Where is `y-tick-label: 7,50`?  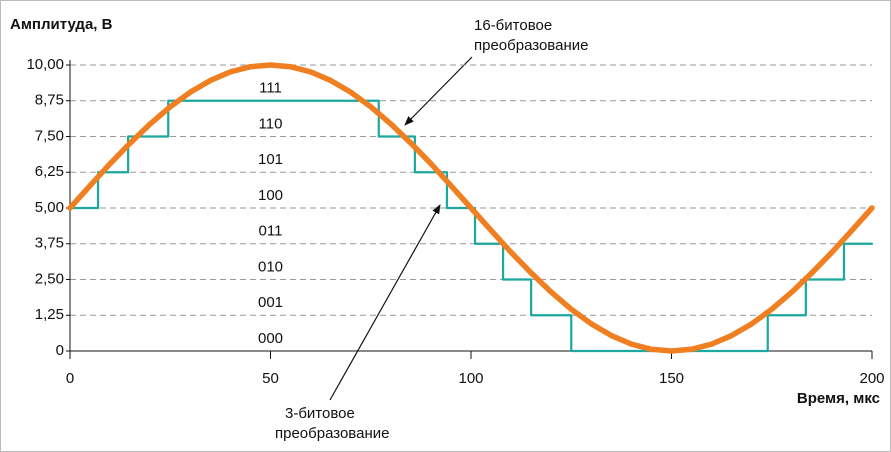
y-tick-label: 7,50 is located at coordinates (49, 135).